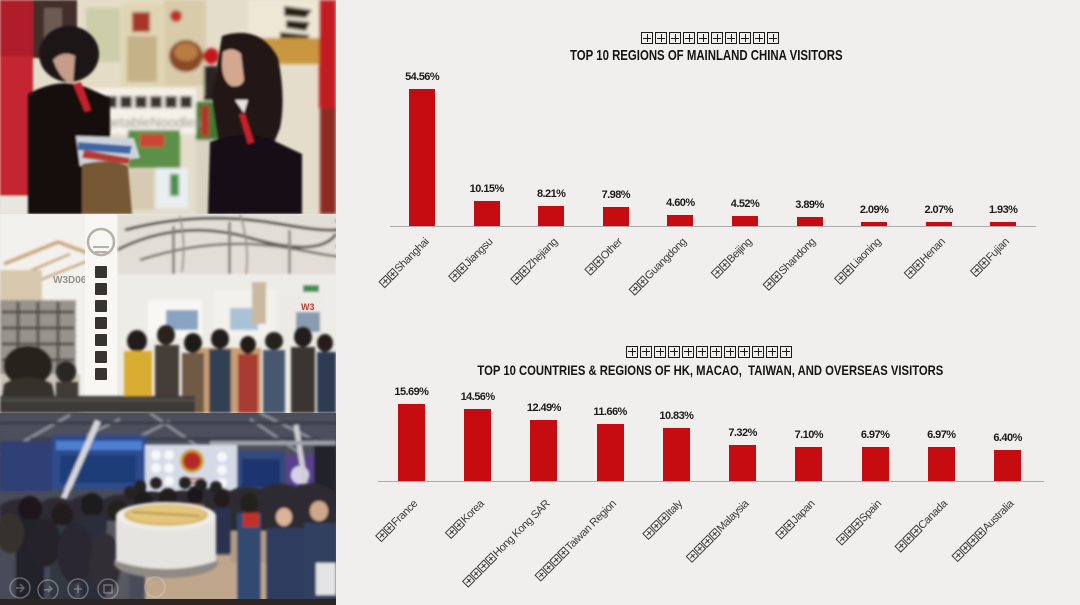 The image size is (1080, 605). What do you see at coordinates (145, 122) in the screenshot?
I see `svg-text: VegetableNoodles` at bounding box center [145, 122].